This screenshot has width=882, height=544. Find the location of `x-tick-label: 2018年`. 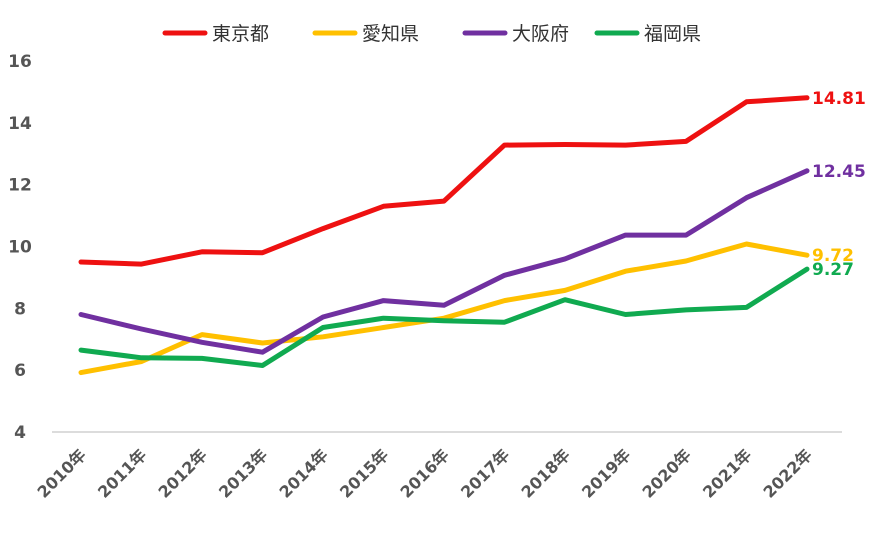

x-tick-label: 2018年 is located at coordinates (546, 473).